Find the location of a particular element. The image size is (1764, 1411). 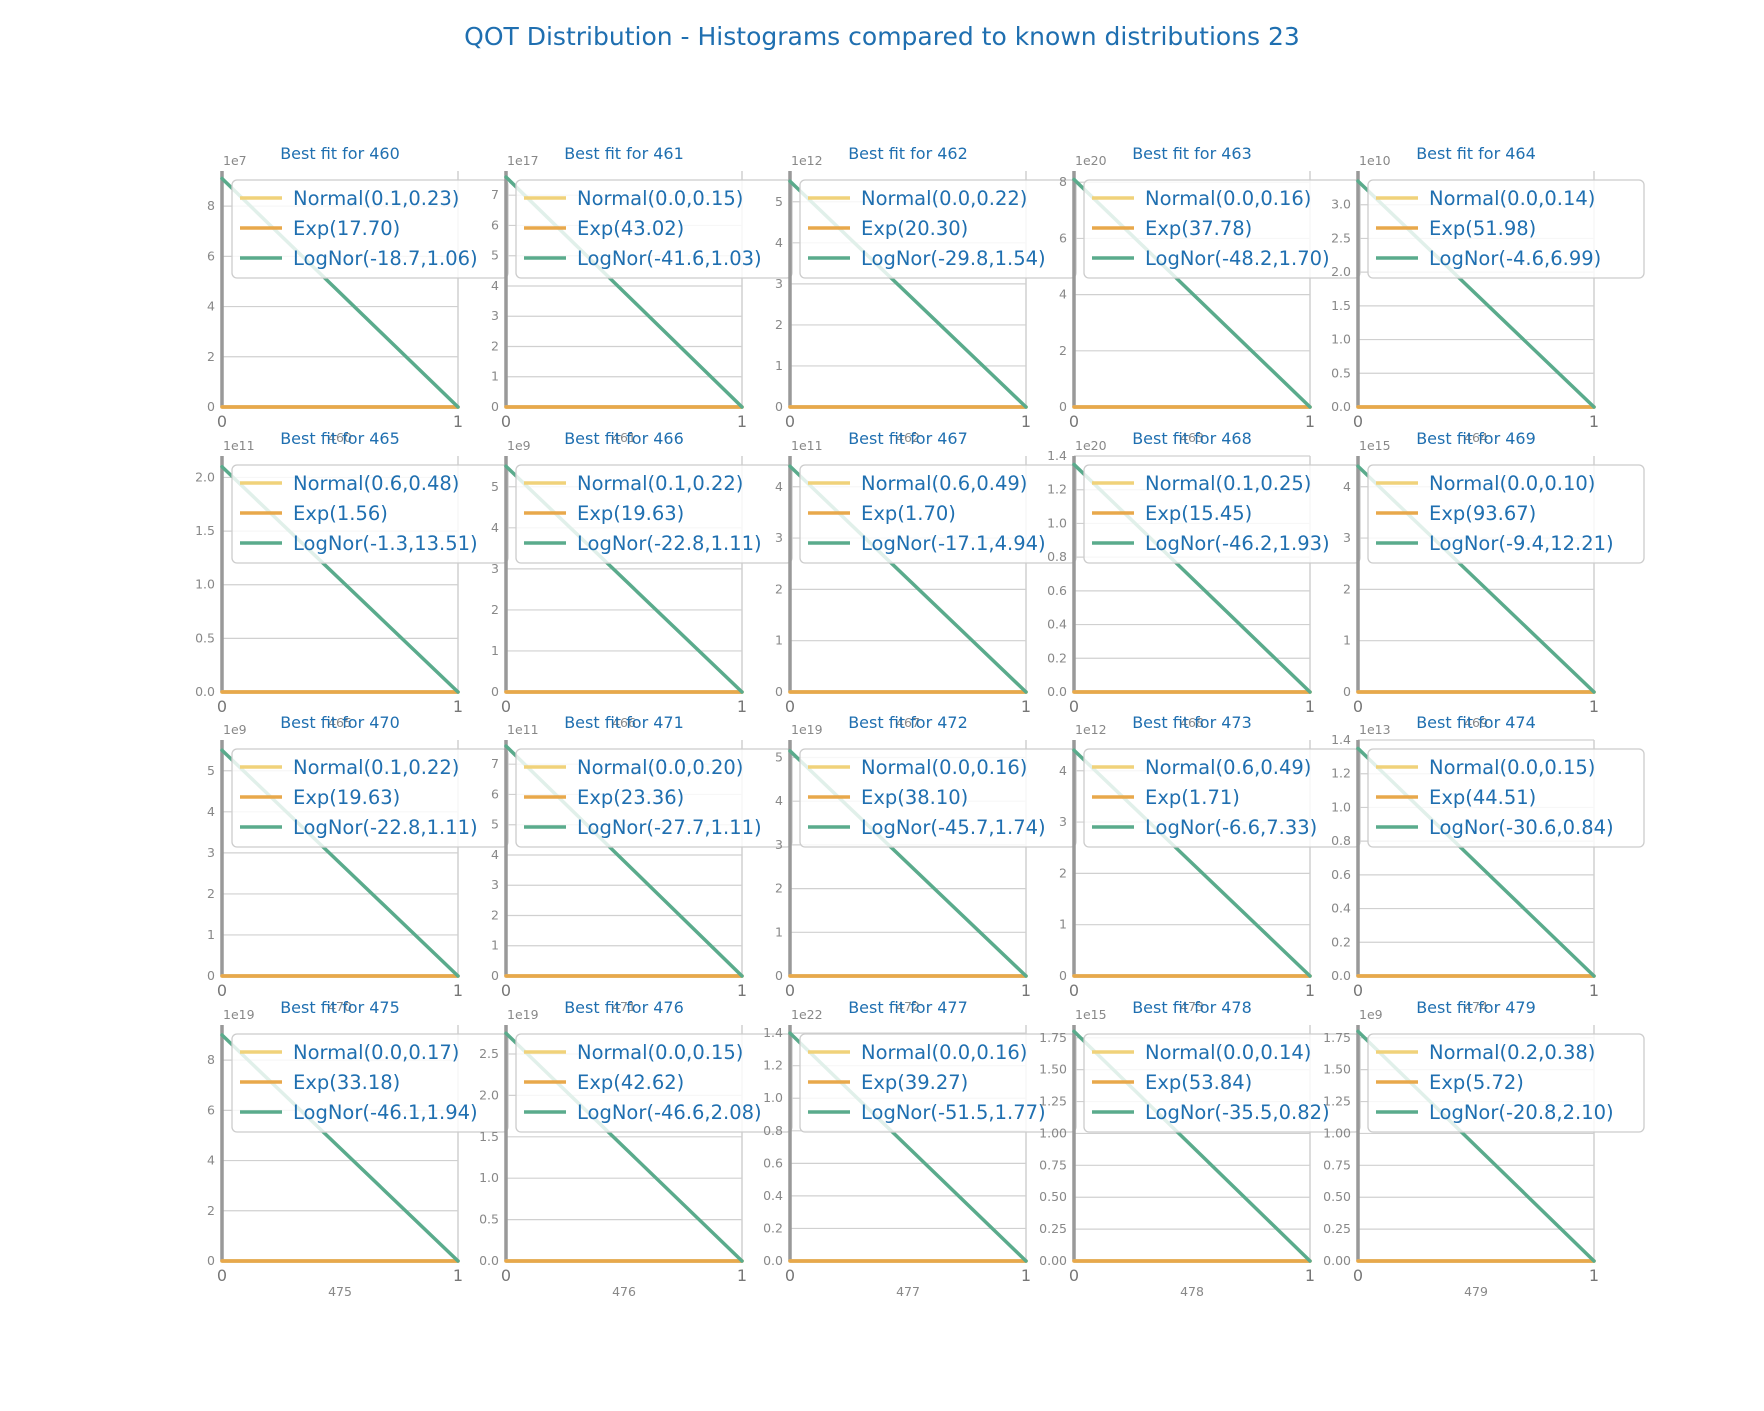

subplot-9-xtick-label: 0 is located at coordinates (1358, 706).